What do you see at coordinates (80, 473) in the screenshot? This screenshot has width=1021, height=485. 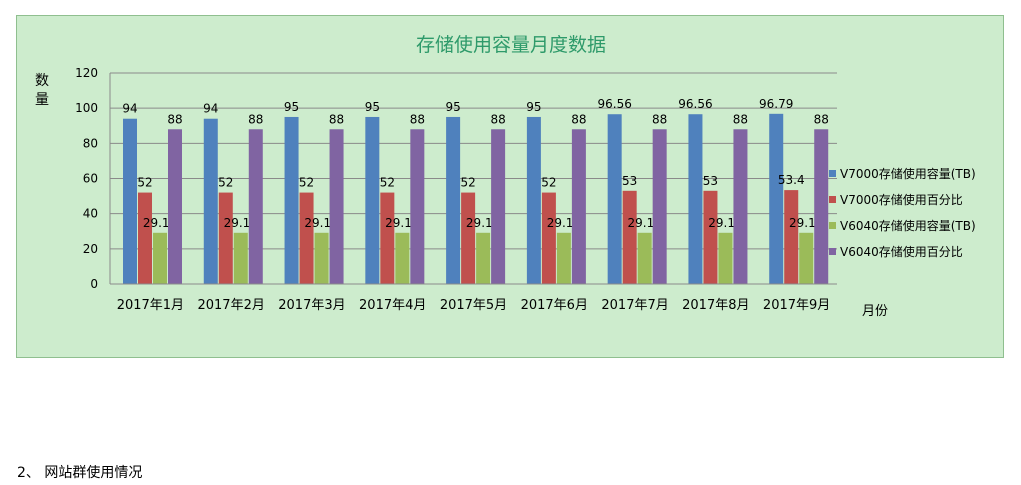 I see `section-heading: 2、 网站群使用情况` at bounding box center [80, 473].